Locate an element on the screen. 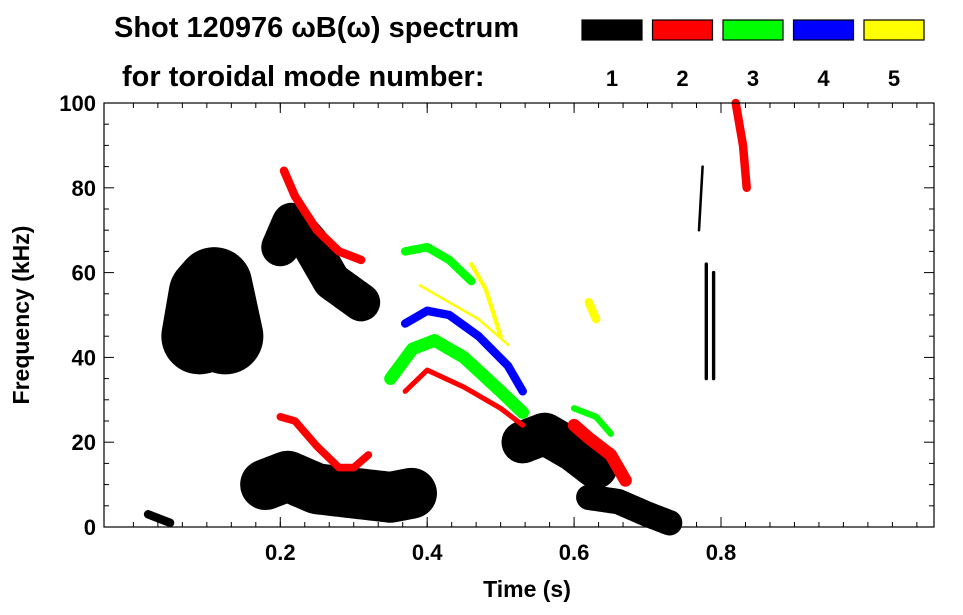  y-axis-label: Frequency (kHz) is located at coordinates (21, 315).